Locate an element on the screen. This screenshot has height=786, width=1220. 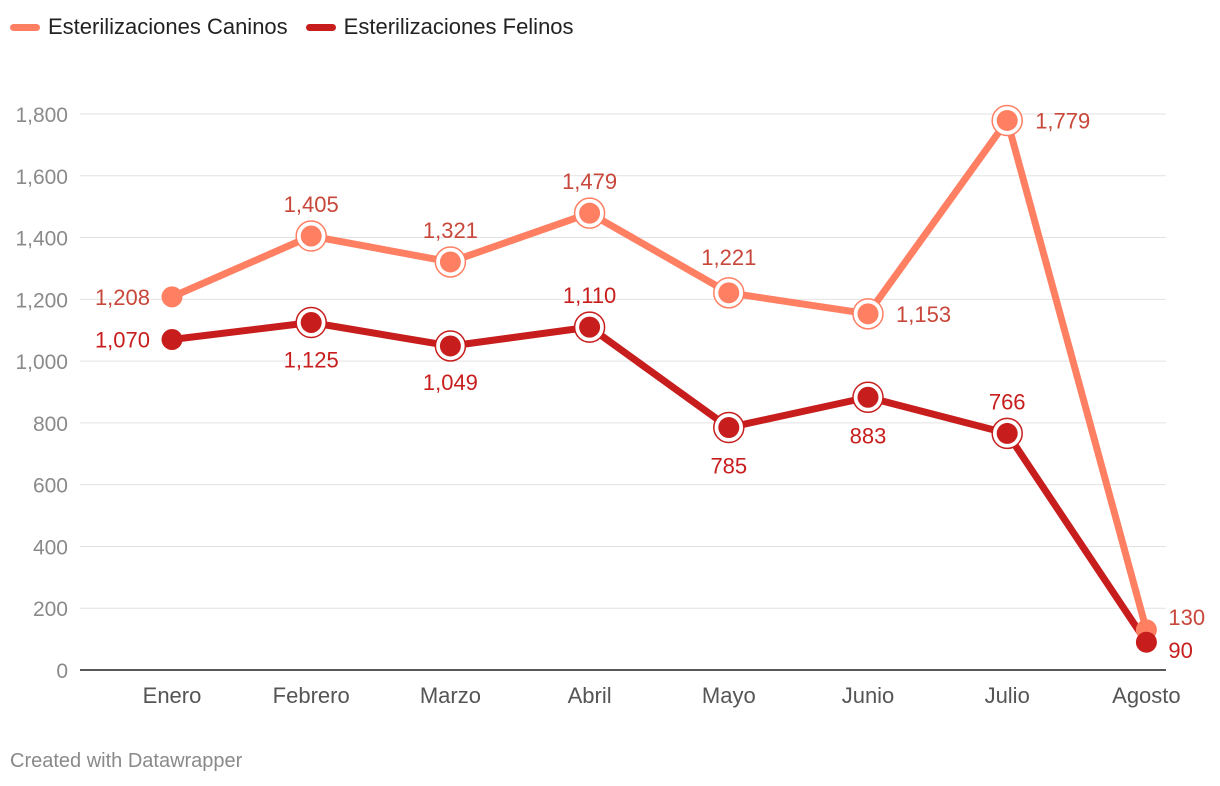
data-label-caninos: 1,321 is located at coordinates (450, 230).